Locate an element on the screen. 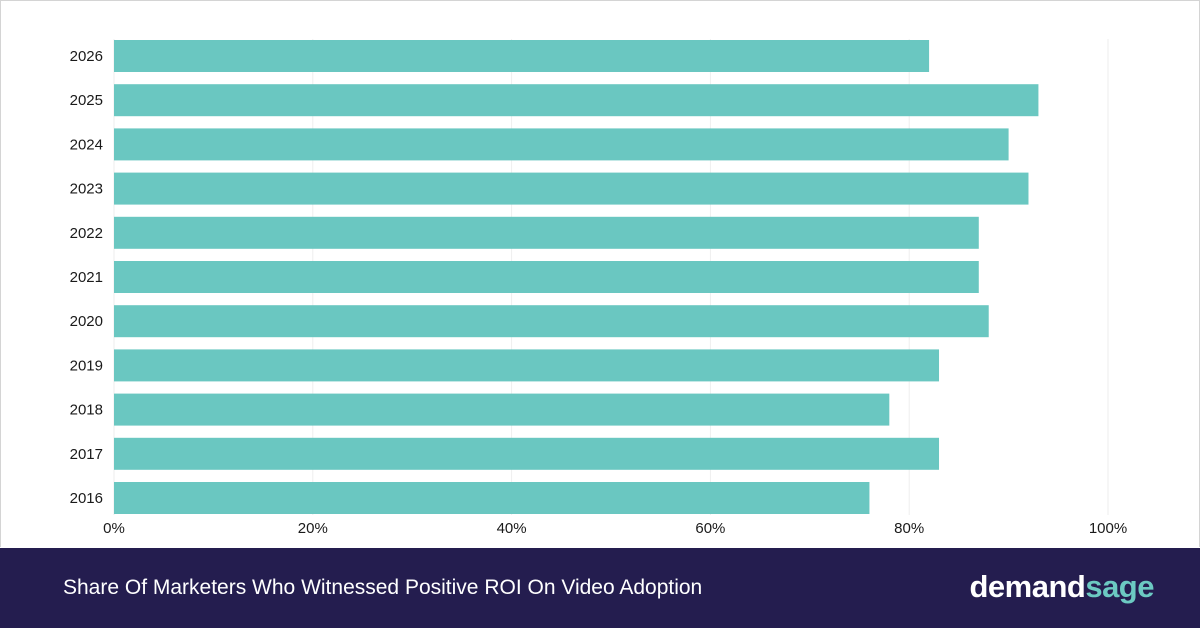 Image resolution: width=1200 pixels, height=628 pixels. bar-2018 is located at coordinates (502, 409).